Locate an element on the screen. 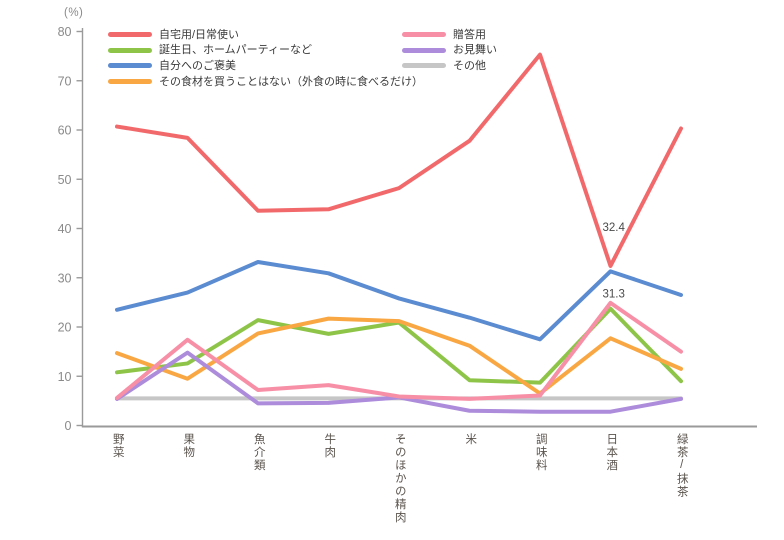  legend-item-3: その食材を買うことはない（外食の時に食べるだけ） is located at coordinates (265, 82).